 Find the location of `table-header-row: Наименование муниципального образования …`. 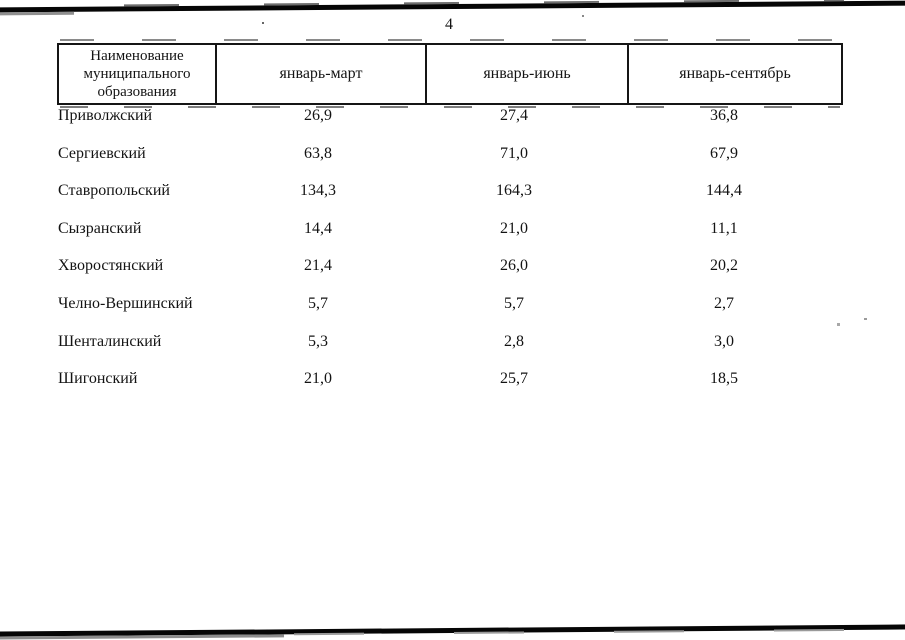

table-header-row: Наименование муниципального образования … is located at coordinates (450, 74).